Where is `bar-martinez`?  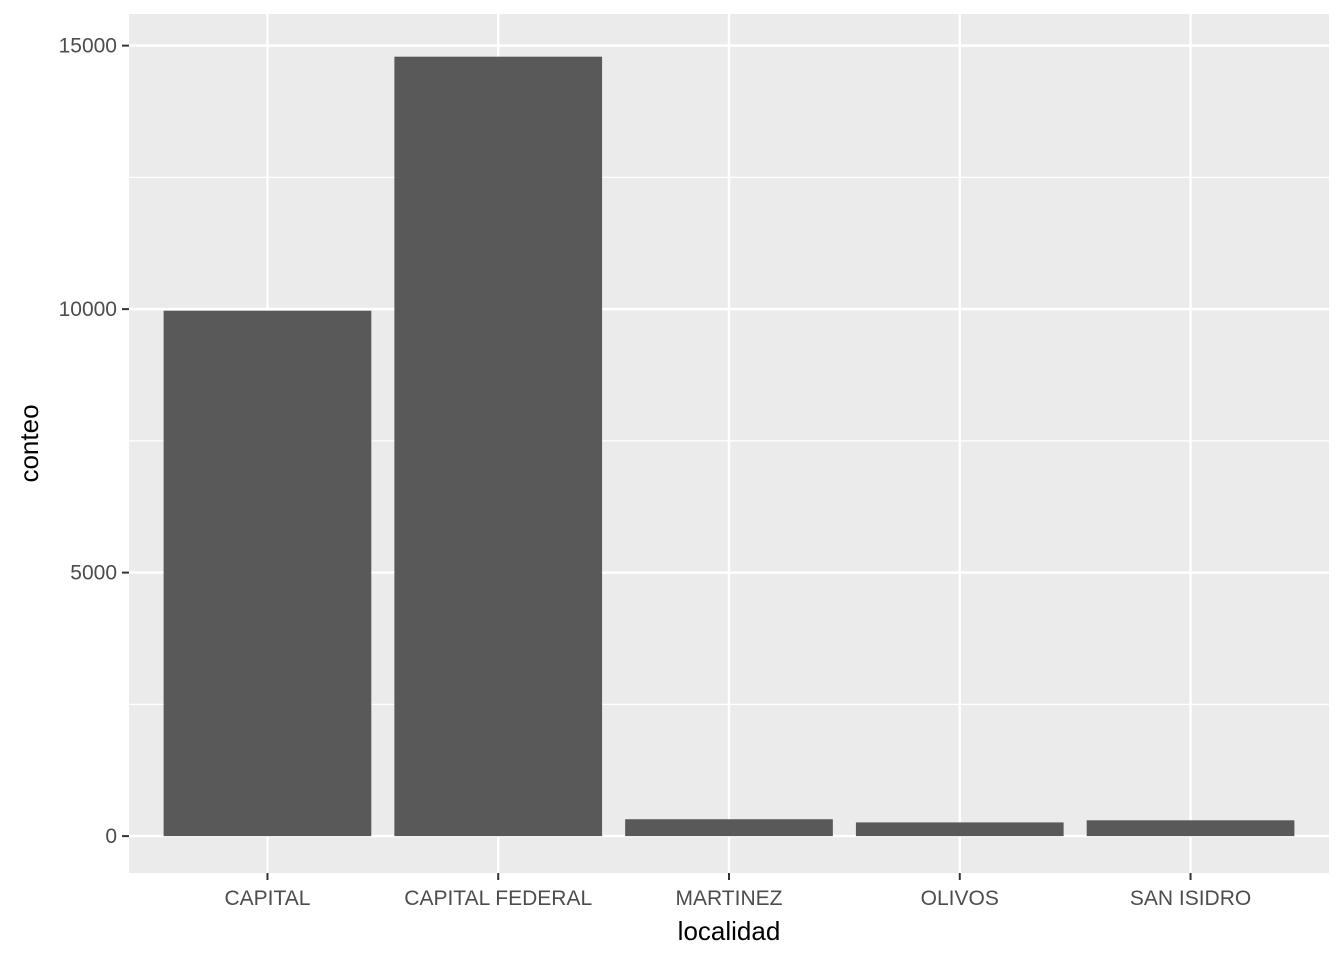
bar-martinez is located at coordinates (729, 828).